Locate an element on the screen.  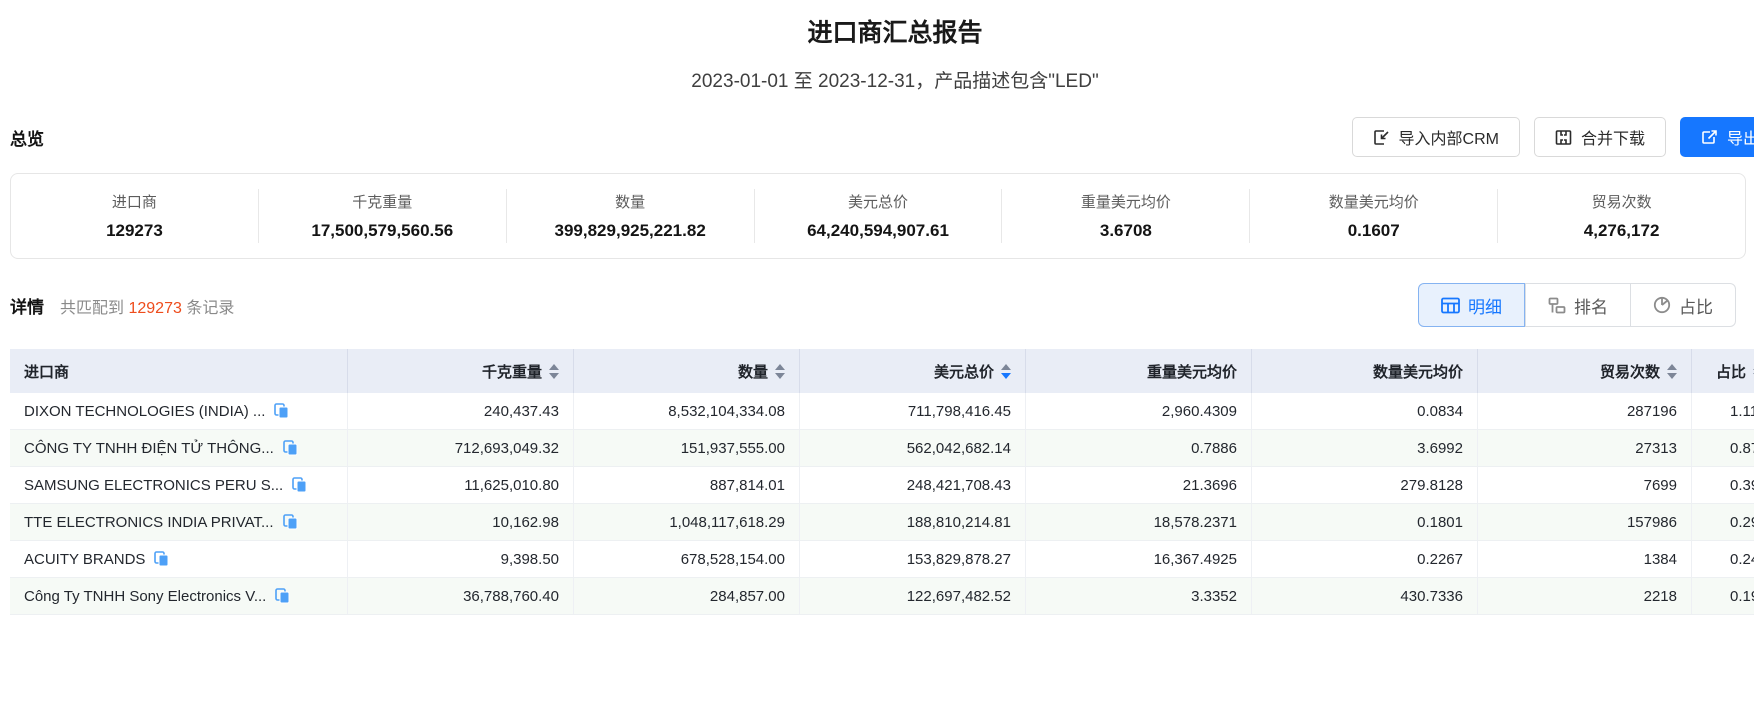
importer-name: ACUITY BRANDS is located at coordinates (85, 559).